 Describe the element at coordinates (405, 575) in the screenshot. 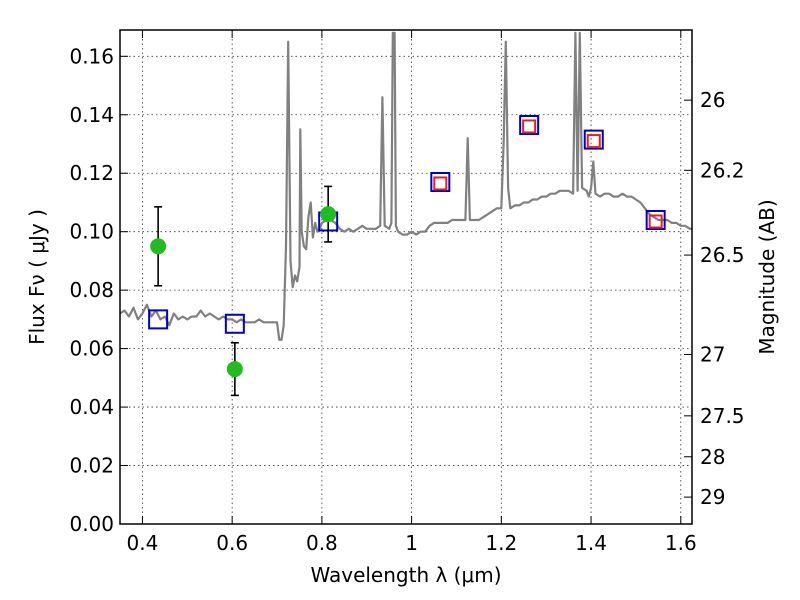

I see `x-axis-title: Wavelength λ (μm)` at that location.